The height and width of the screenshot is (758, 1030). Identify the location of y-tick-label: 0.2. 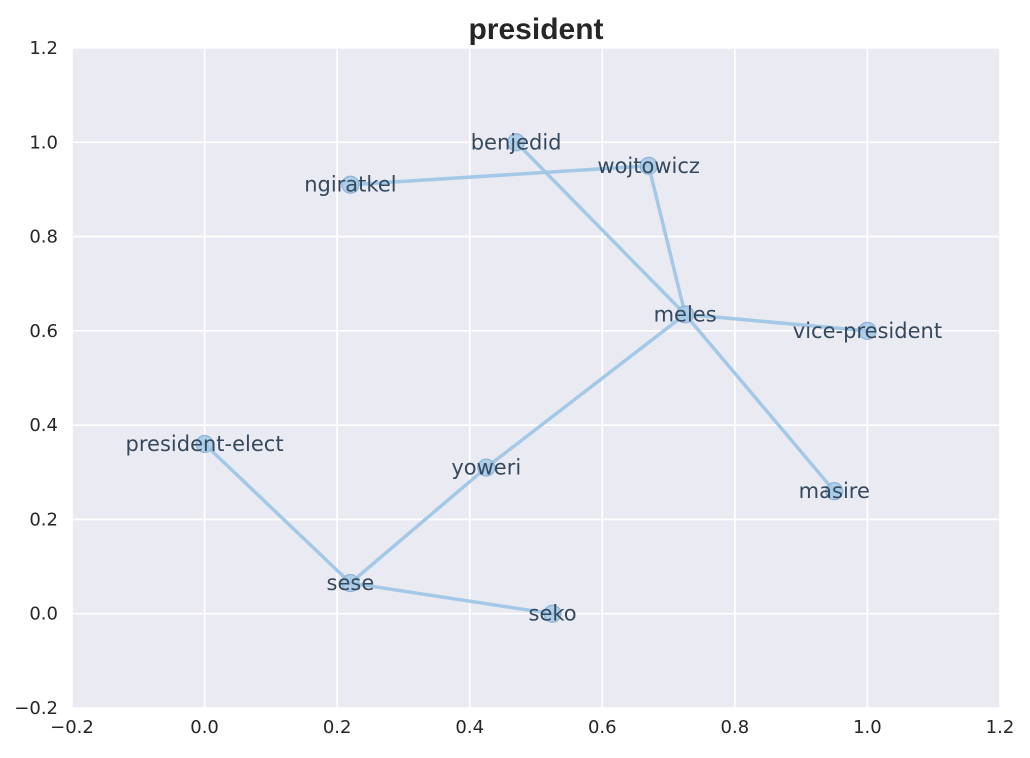
(43, 519).